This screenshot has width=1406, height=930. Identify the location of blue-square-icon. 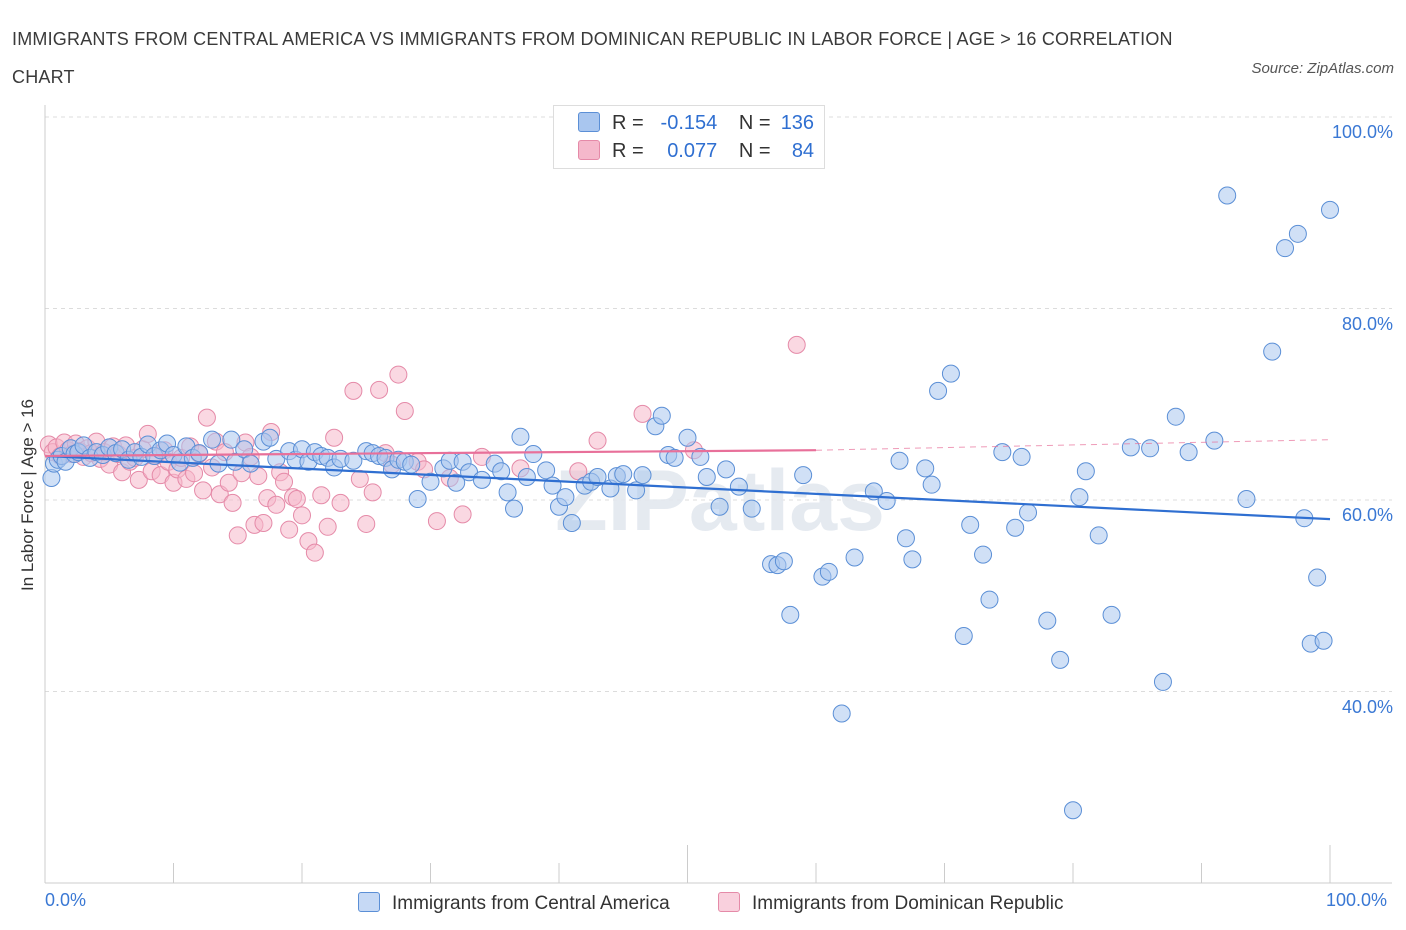
(369, 902).